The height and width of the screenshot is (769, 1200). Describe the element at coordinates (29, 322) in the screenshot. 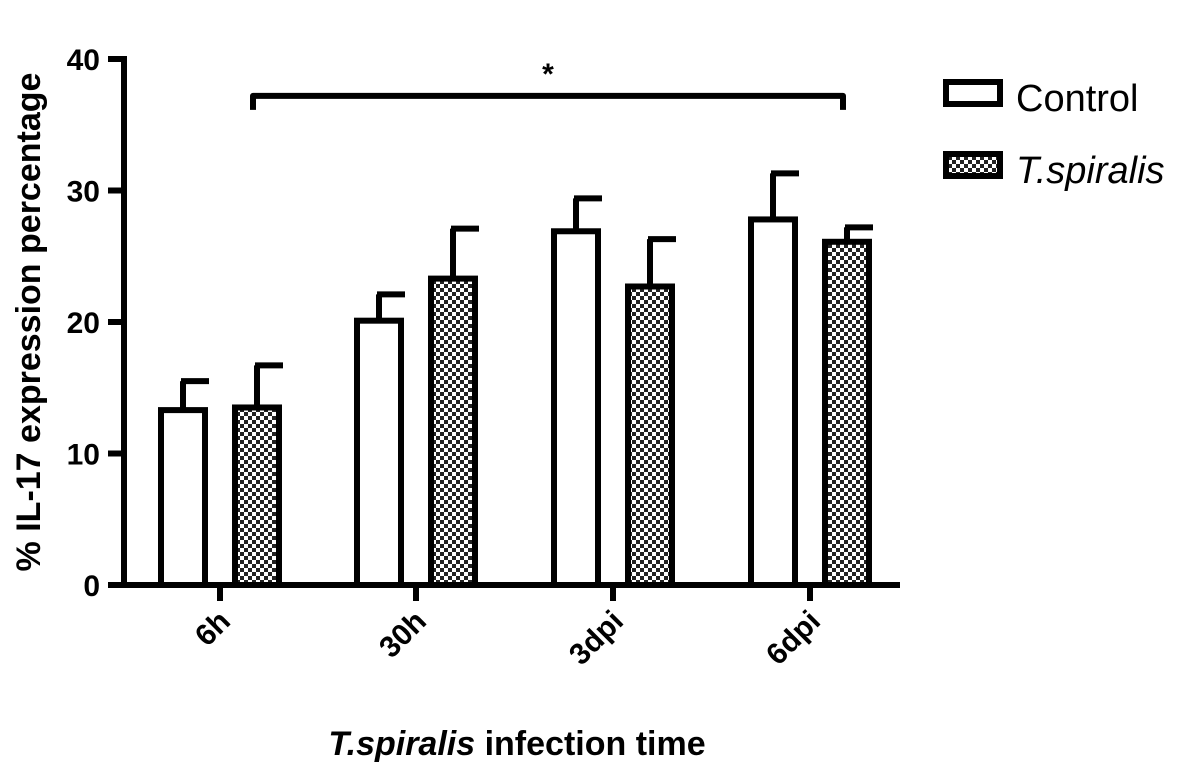

I see `y-axis-title: % IL-17 expression percentage` at that location.